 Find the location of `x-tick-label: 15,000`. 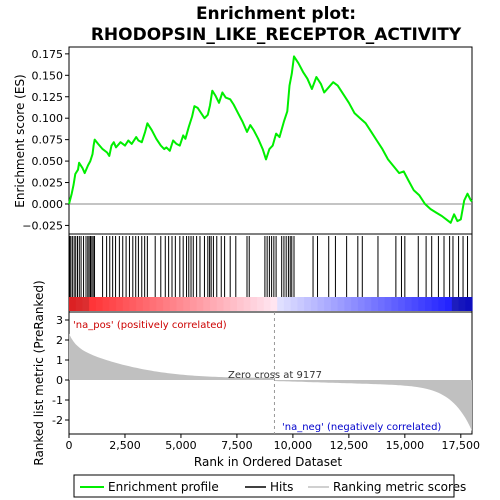

x-tick-label: 15,000 is located at coordinates (405, 445).